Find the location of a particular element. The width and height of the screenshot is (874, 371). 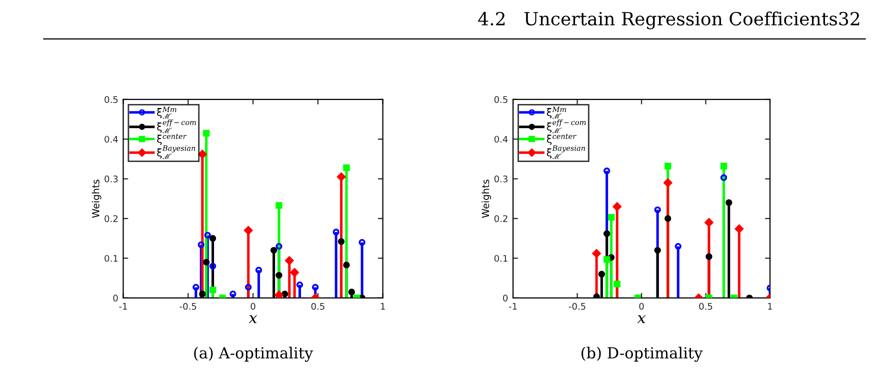

text: 4.2 Uncertain Regression Coefficients32 is located at coordinates (669, 21).